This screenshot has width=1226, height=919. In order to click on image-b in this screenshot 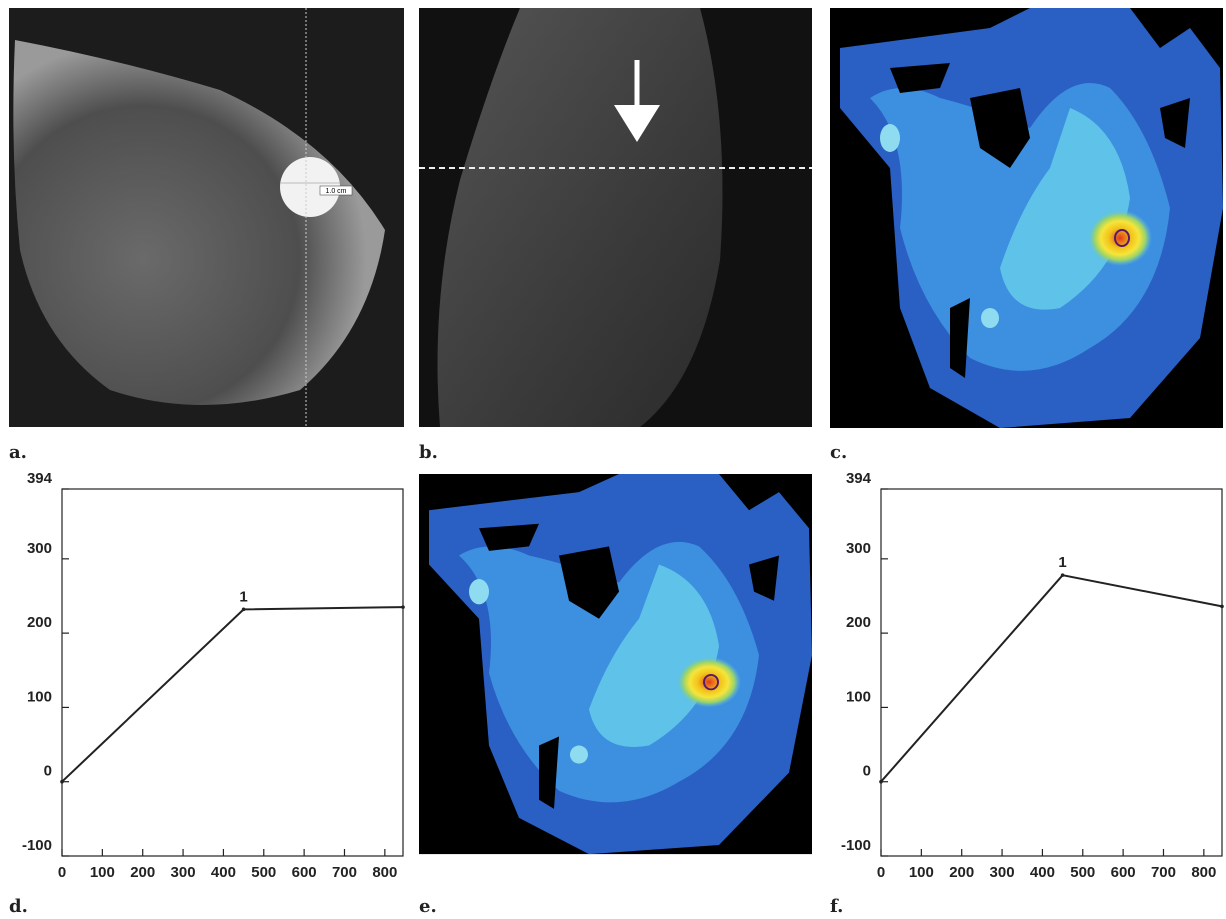, I will do `click(615, 217)`.